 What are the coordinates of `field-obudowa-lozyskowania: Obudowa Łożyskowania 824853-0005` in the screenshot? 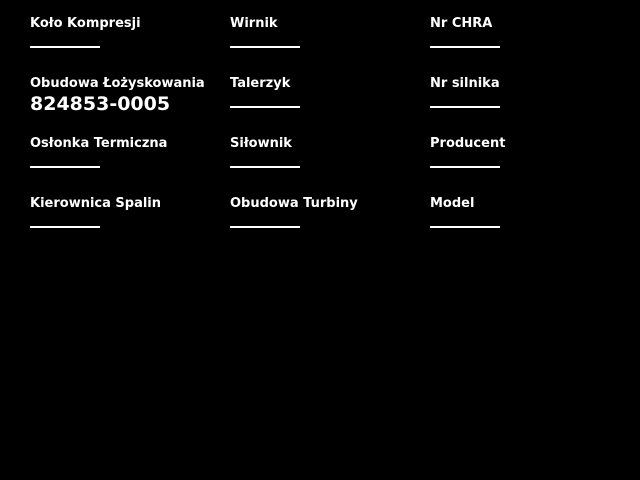 It's located at (130, 106).